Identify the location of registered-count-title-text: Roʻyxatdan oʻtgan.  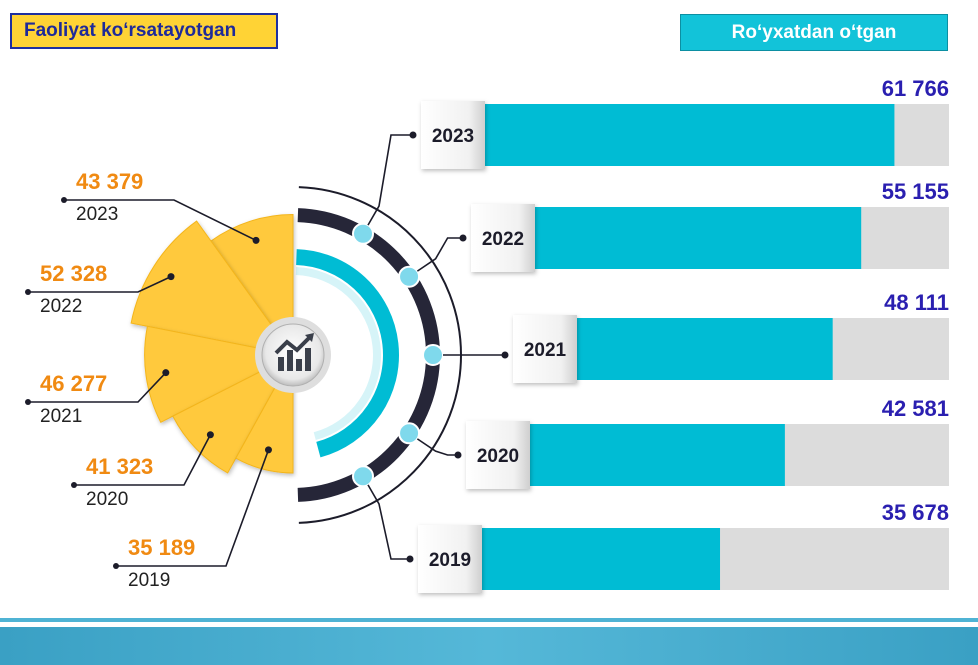
(814, 32).